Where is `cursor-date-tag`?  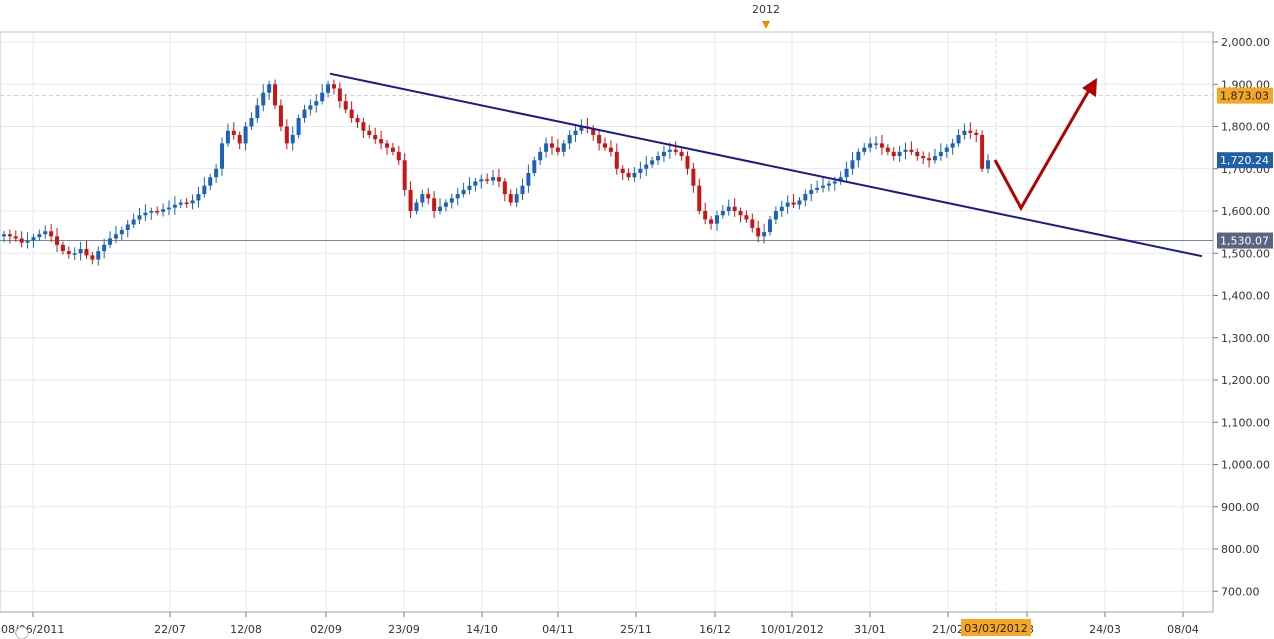
cursor-date-tag is located at coordinates (996, 627).